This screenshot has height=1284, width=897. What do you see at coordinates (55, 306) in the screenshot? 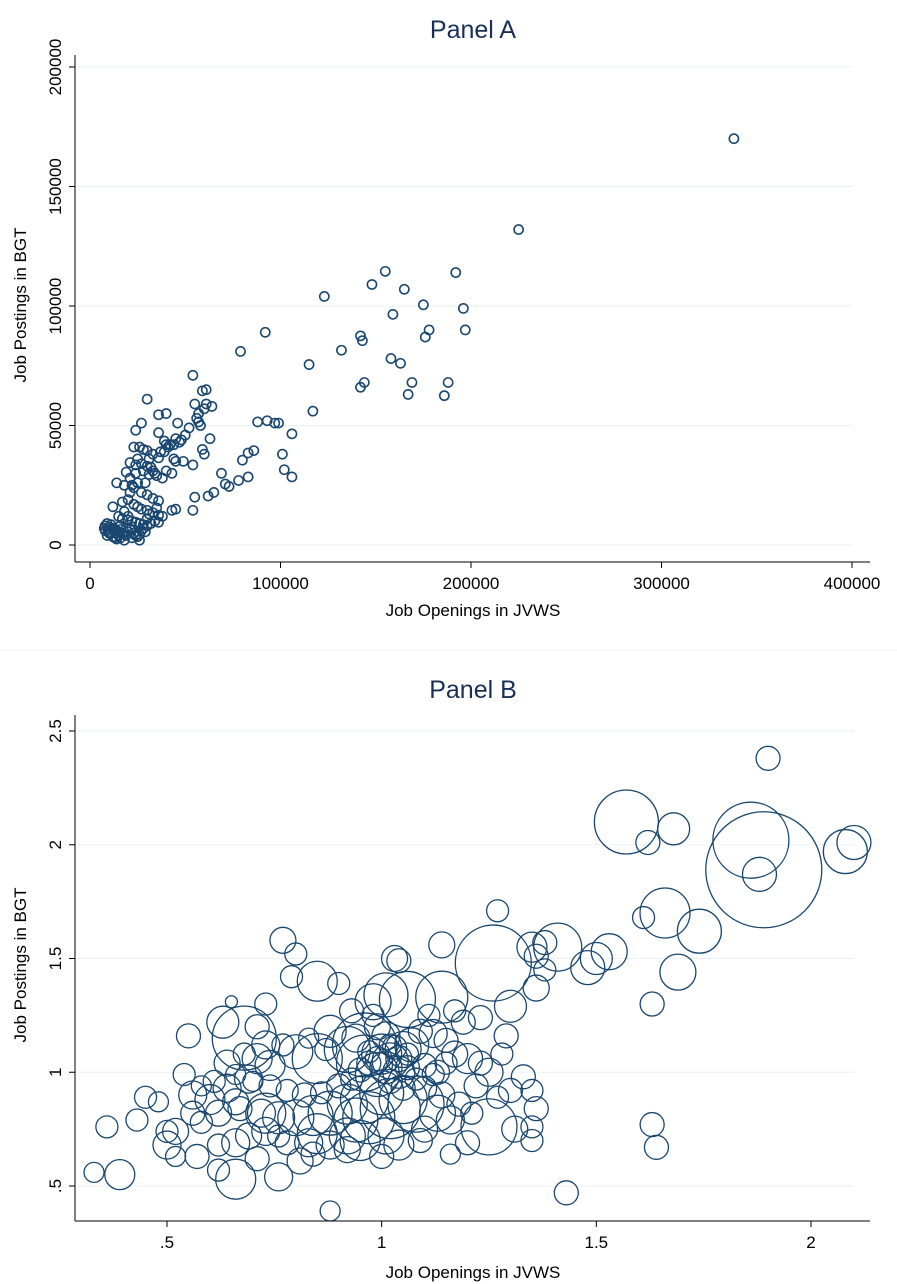
I see `a-y-tick-label: 100000` at bounding box center [55, 306].